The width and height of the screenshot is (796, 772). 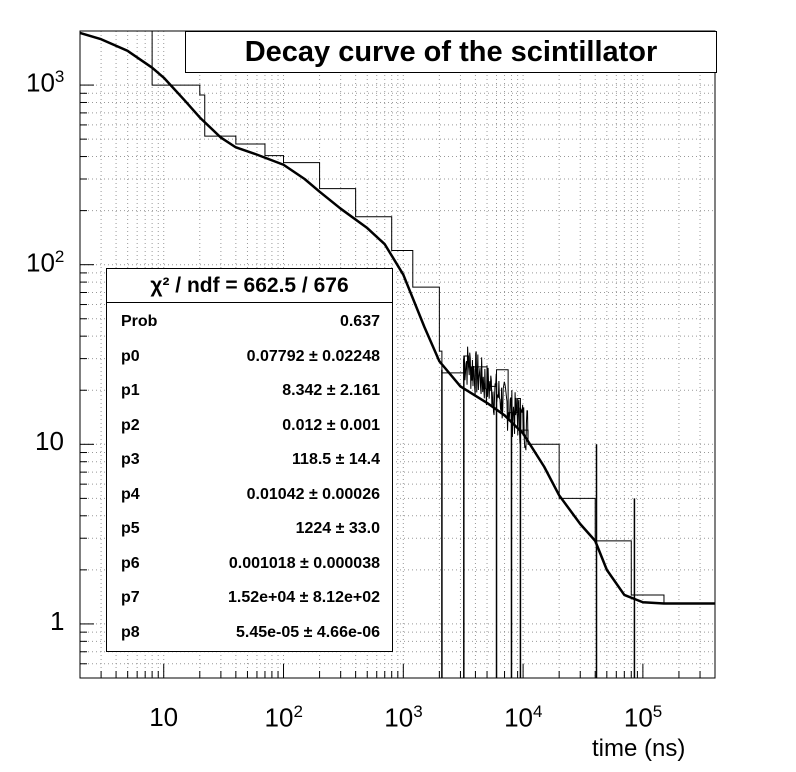 What do you see at coordinates (249, 426) in the screenshot?
I see `stats-row: p2 0.012 ± 0.001` at bounding box center [249, 426].